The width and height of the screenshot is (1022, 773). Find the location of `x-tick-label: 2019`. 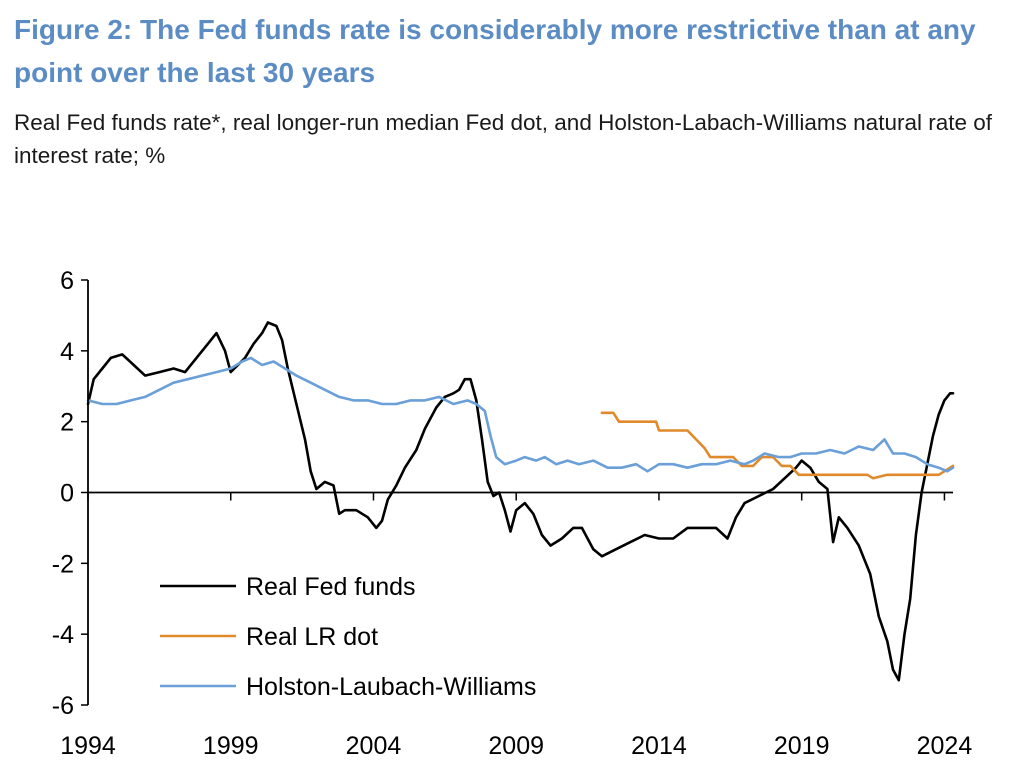

x-tick-label: 2019 is located at coordinates (802, 746).